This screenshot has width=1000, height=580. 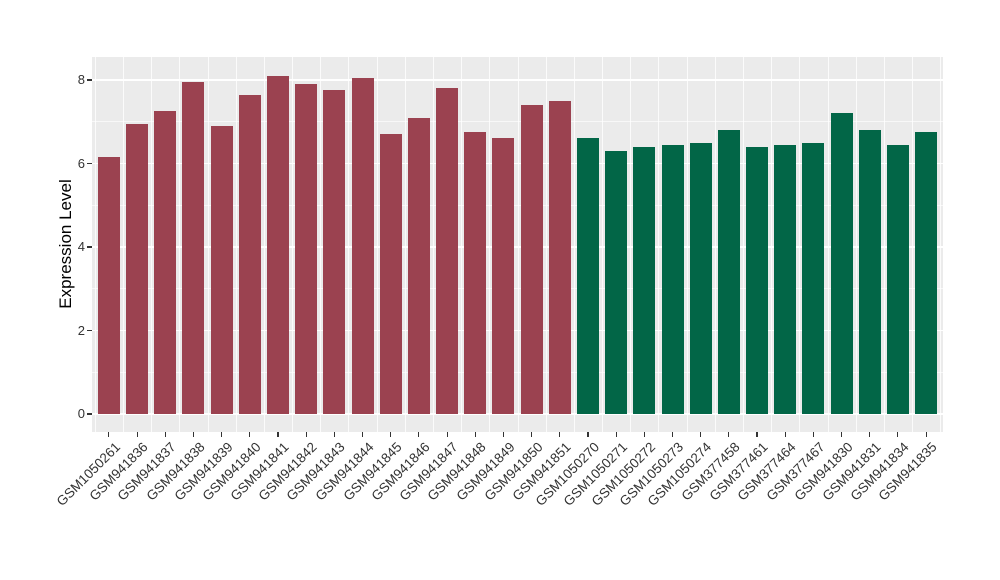 I want to click on y-tick-label: 6, so click(x=81, y=163).